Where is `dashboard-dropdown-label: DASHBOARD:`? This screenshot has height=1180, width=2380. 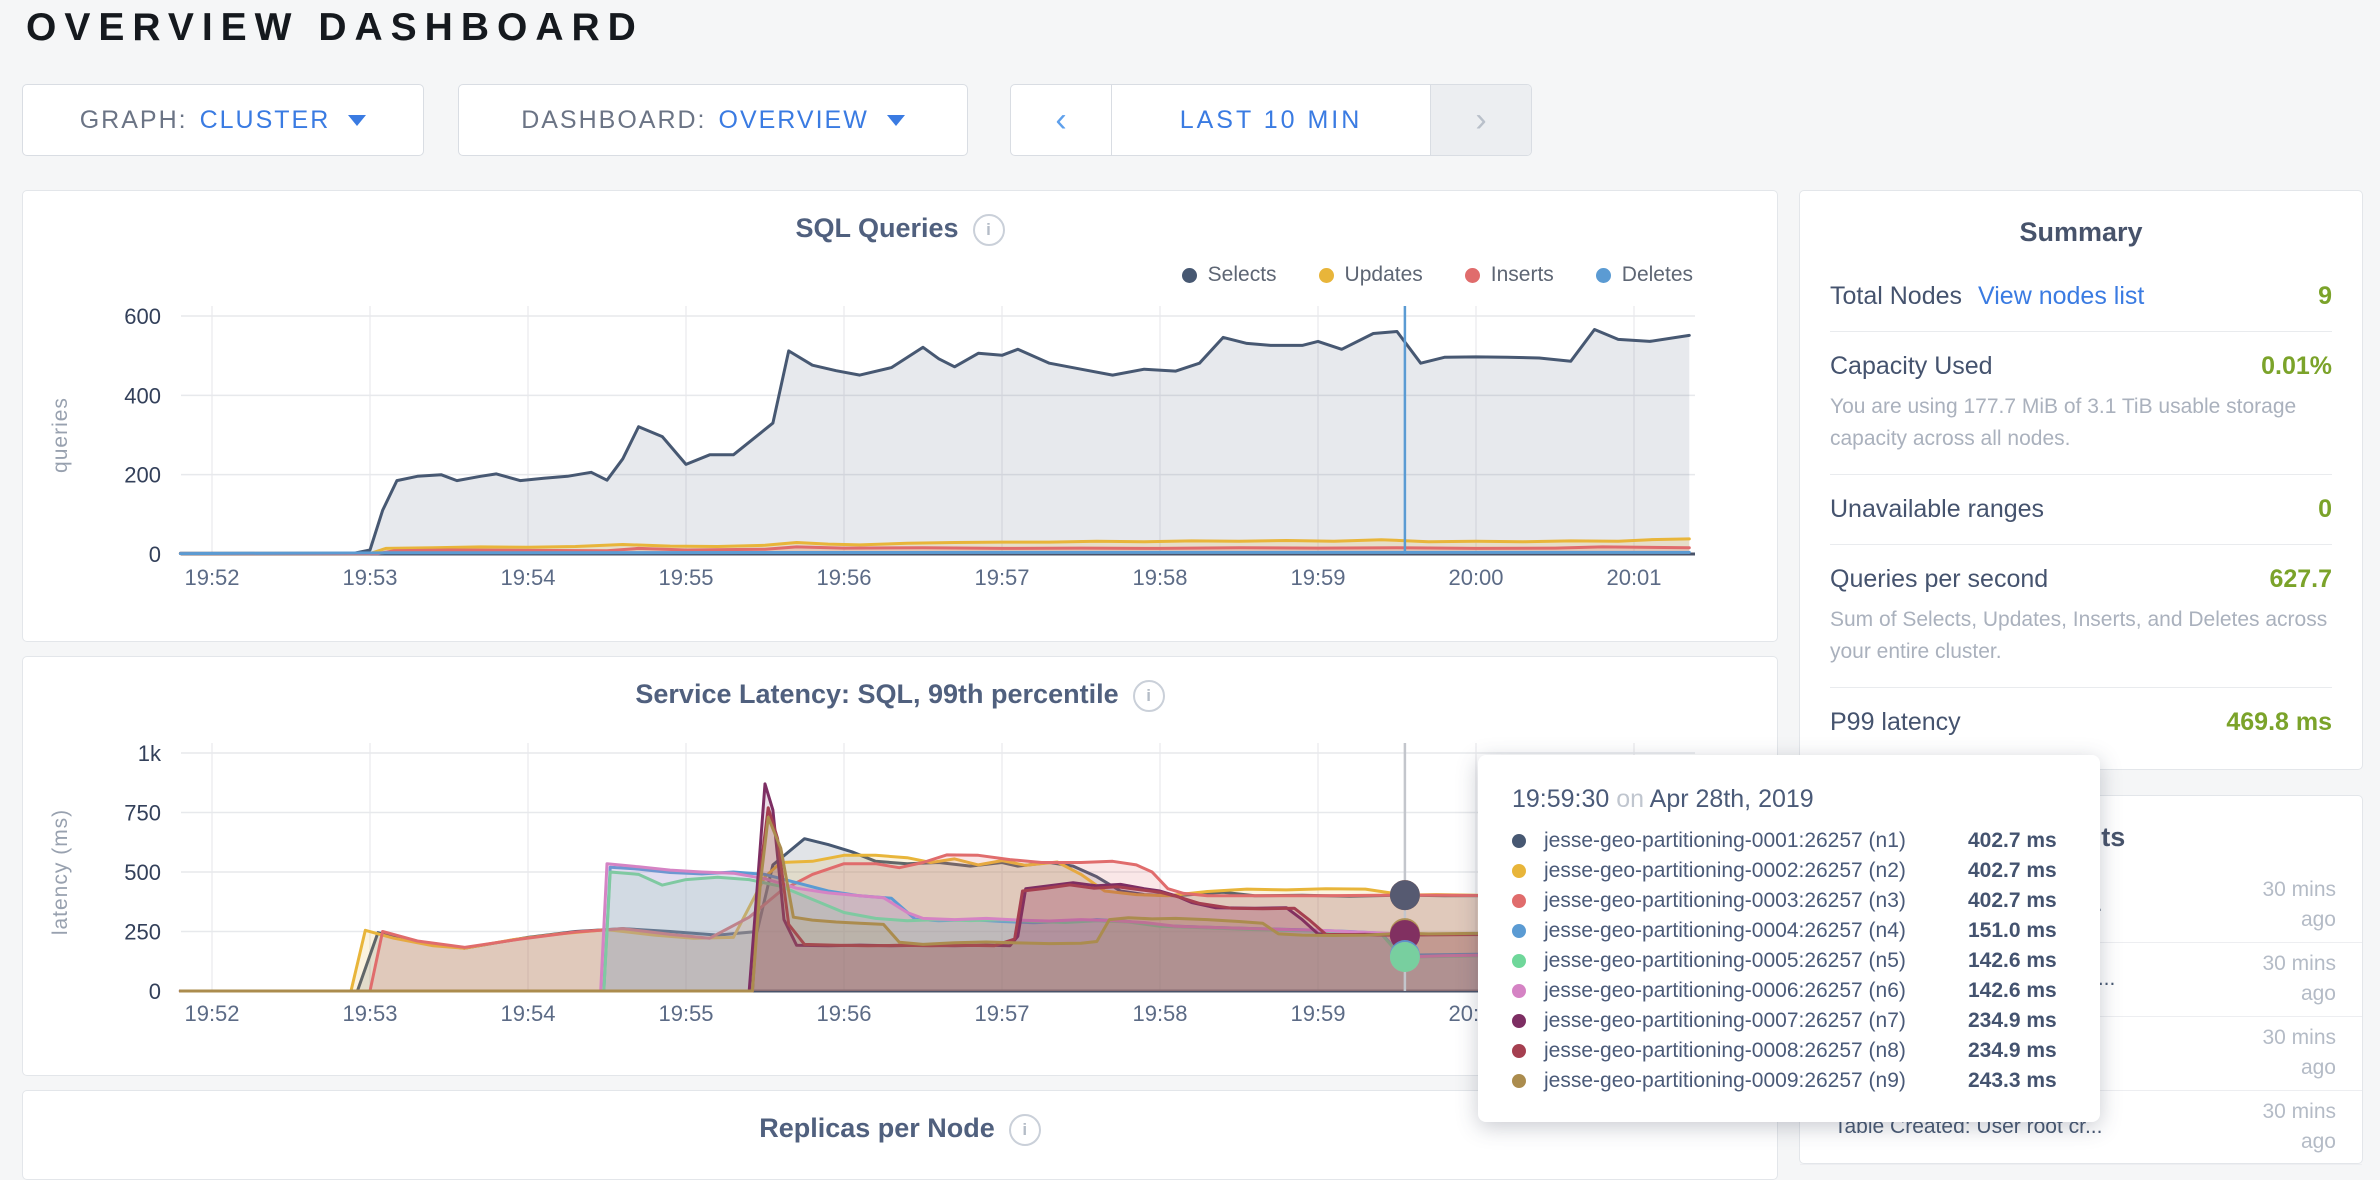 dashboard-dropdown-label: DASHBOARD: is located at coordinates (614, 119).